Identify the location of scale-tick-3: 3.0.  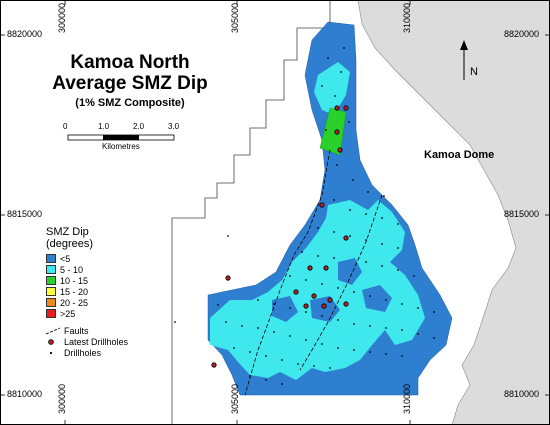
(174, 126).